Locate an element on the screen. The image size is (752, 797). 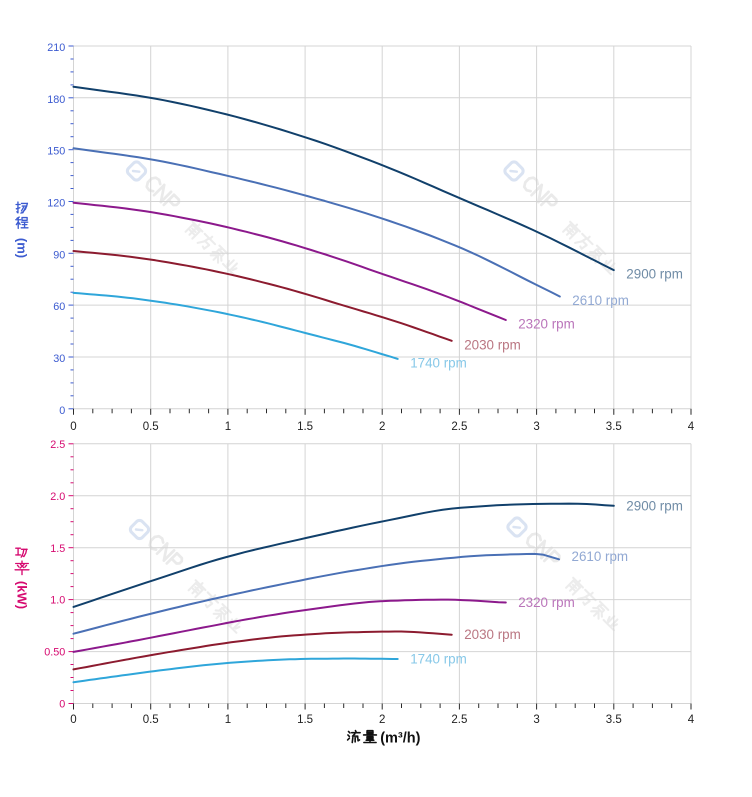
svg-text: 90 is located at coordinates (59, 255).